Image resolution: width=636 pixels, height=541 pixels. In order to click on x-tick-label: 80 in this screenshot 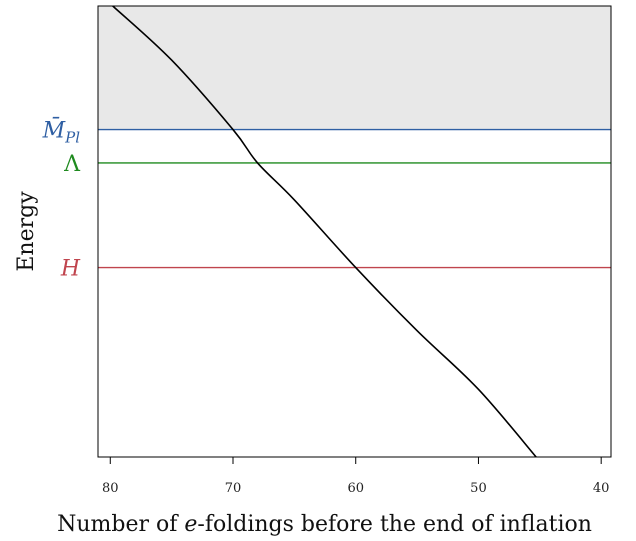, I will do `click(110, 488)`.